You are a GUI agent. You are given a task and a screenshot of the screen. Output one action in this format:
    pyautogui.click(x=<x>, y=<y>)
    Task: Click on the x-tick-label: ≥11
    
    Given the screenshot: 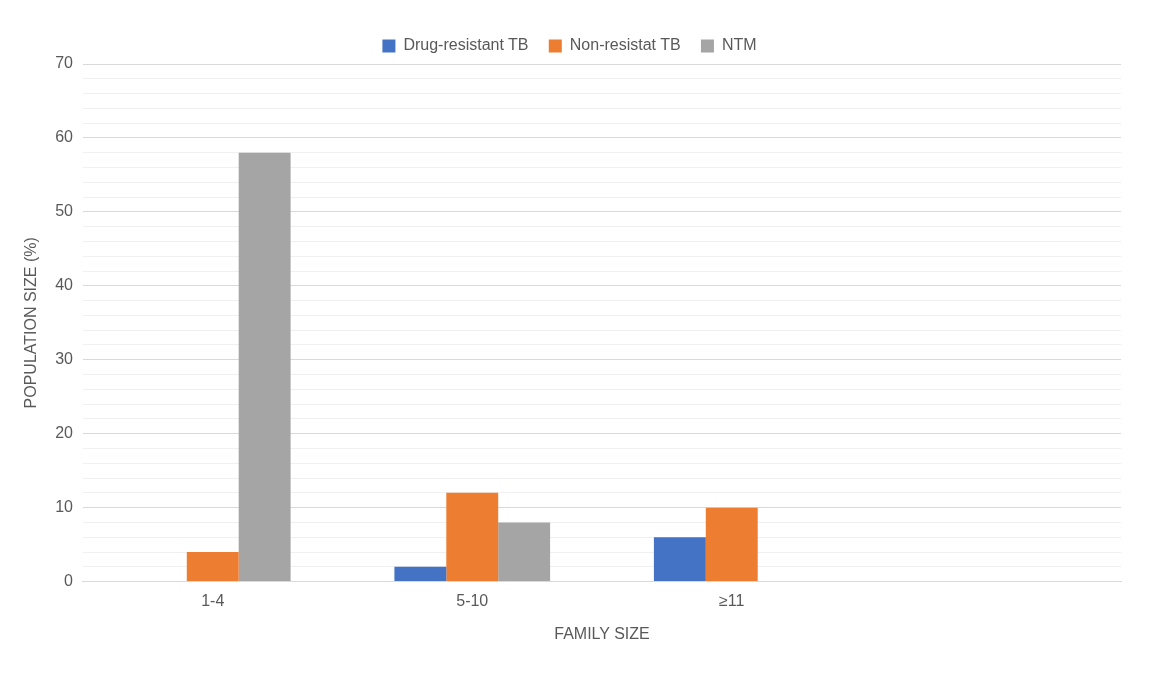 What is the action you would take?
    pyautogui.click(x=732, y=600)
    